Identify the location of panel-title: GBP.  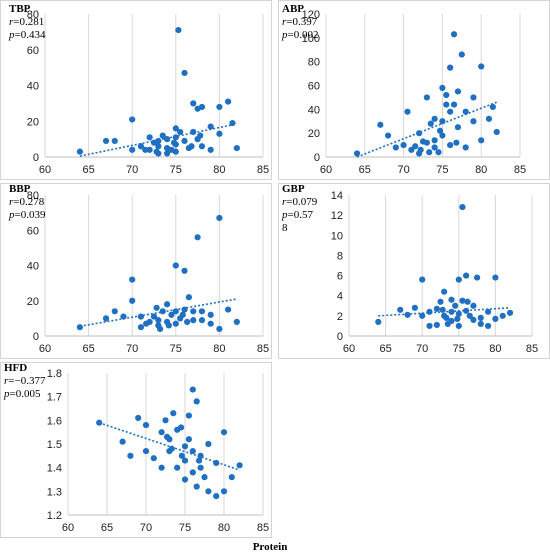
(293, 189).